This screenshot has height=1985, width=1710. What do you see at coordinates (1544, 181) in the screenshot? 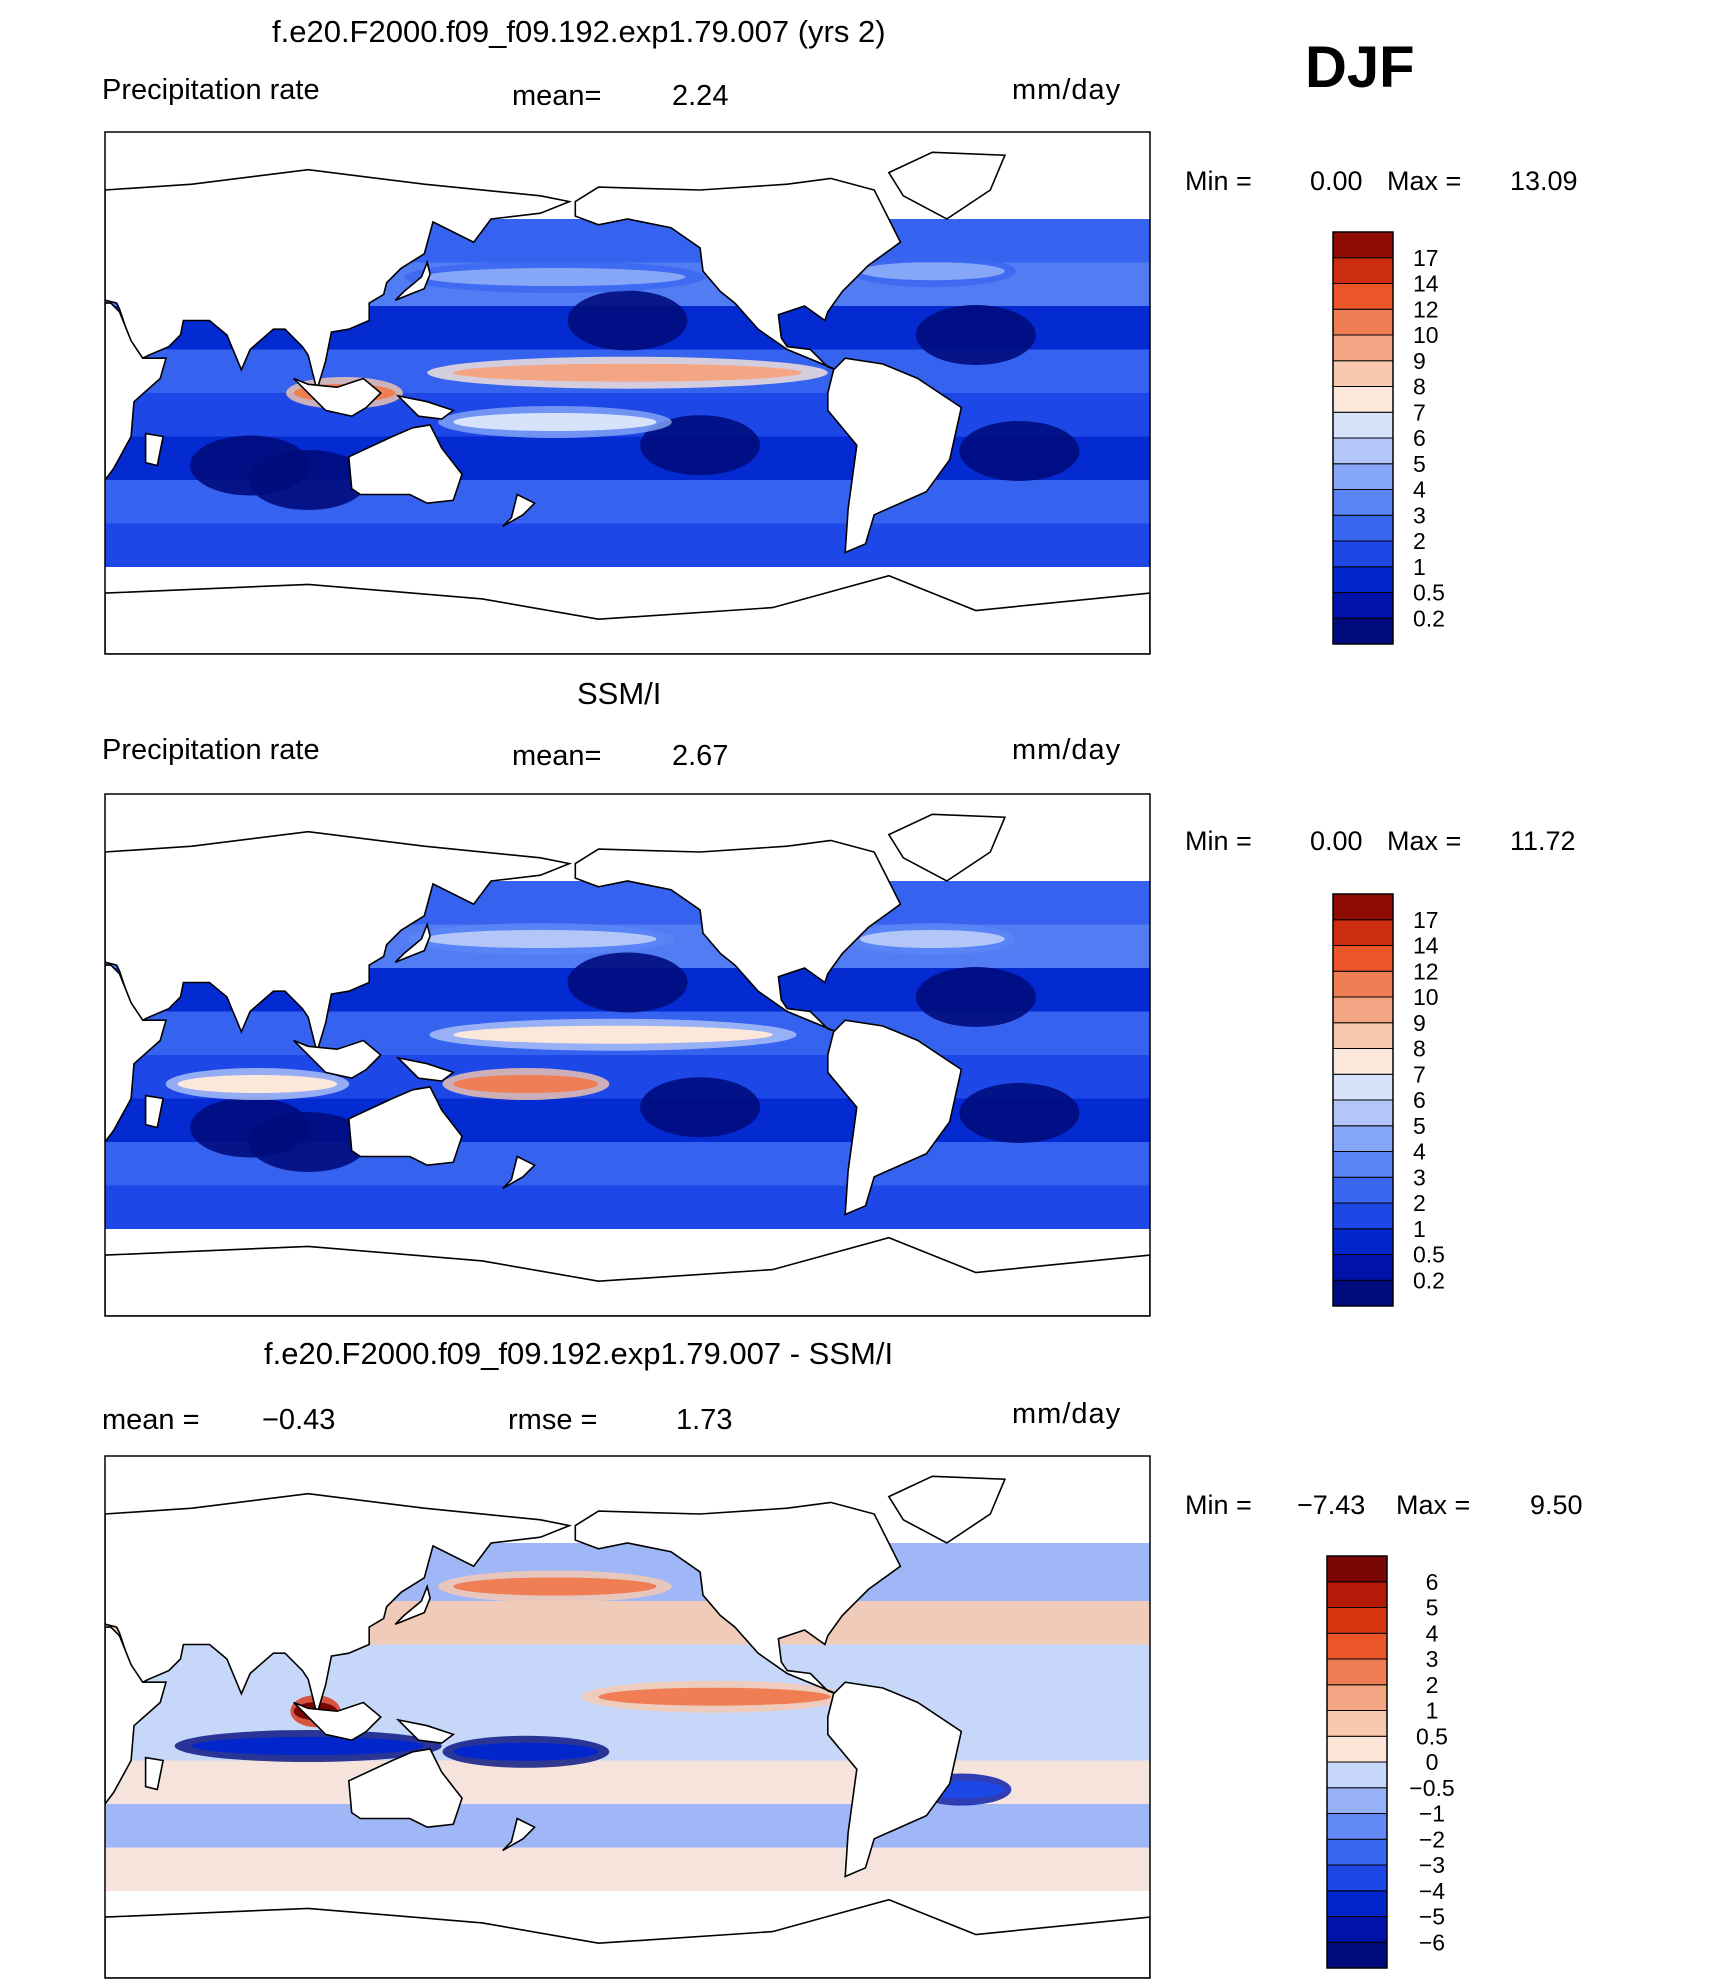
I see `panel1-max-value: 13.09` at bounding box center [1544, 181].